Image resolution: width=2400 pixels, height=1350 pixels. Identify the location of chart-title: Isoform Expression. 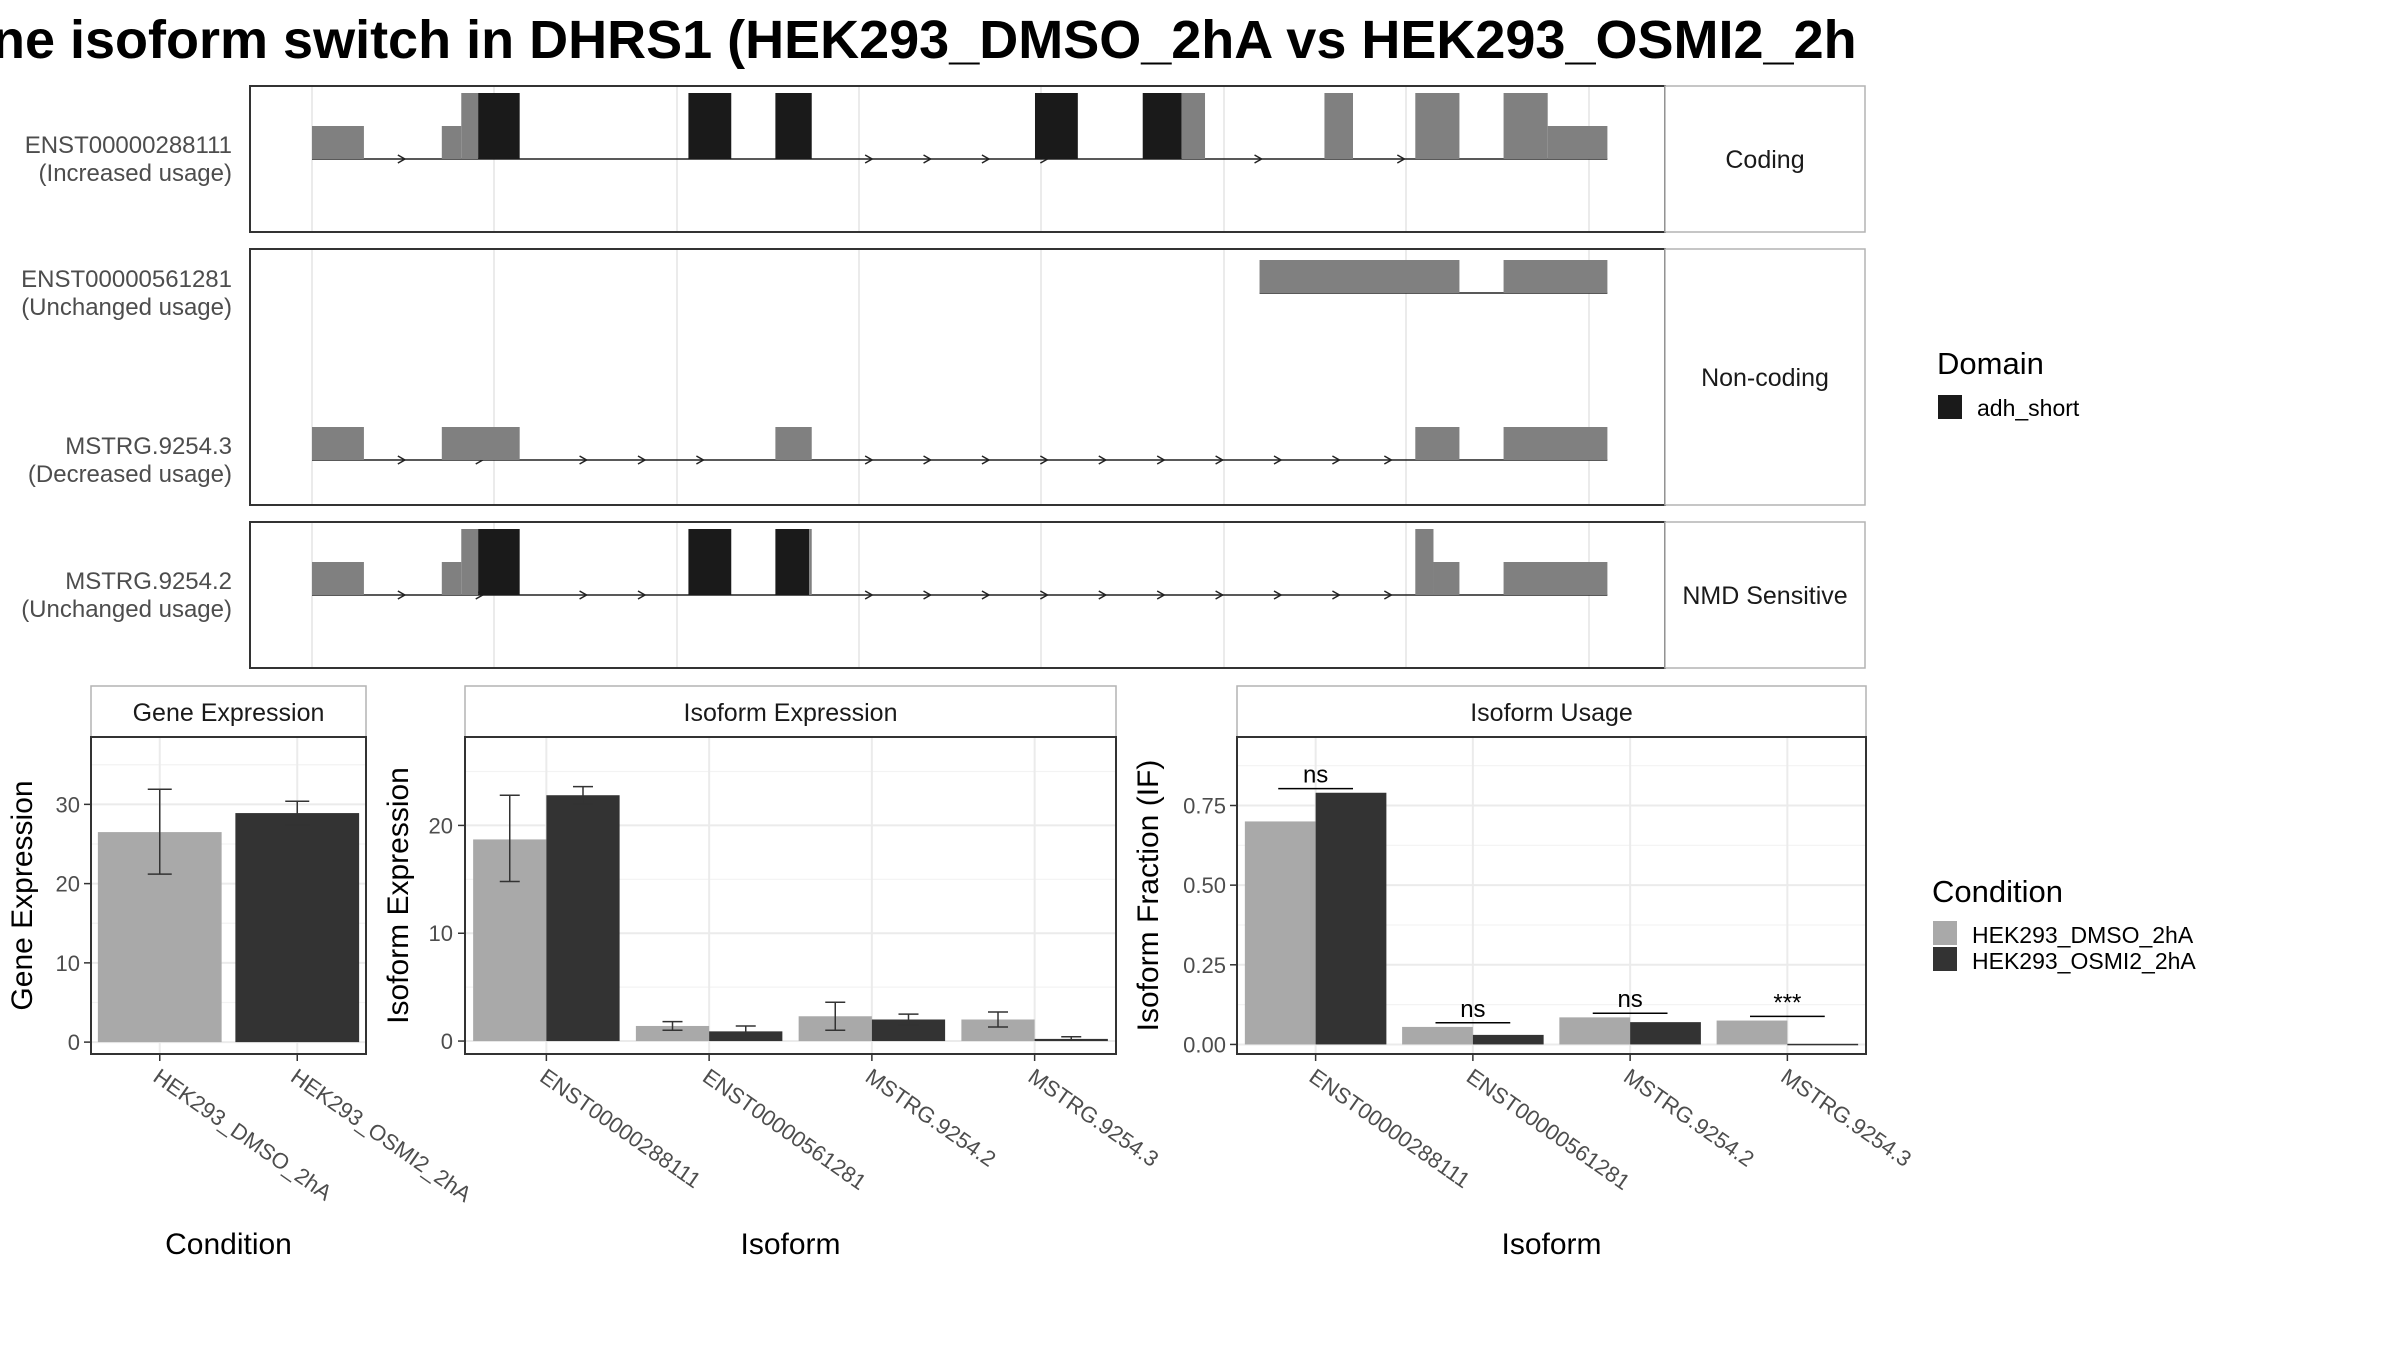
(791, 713).